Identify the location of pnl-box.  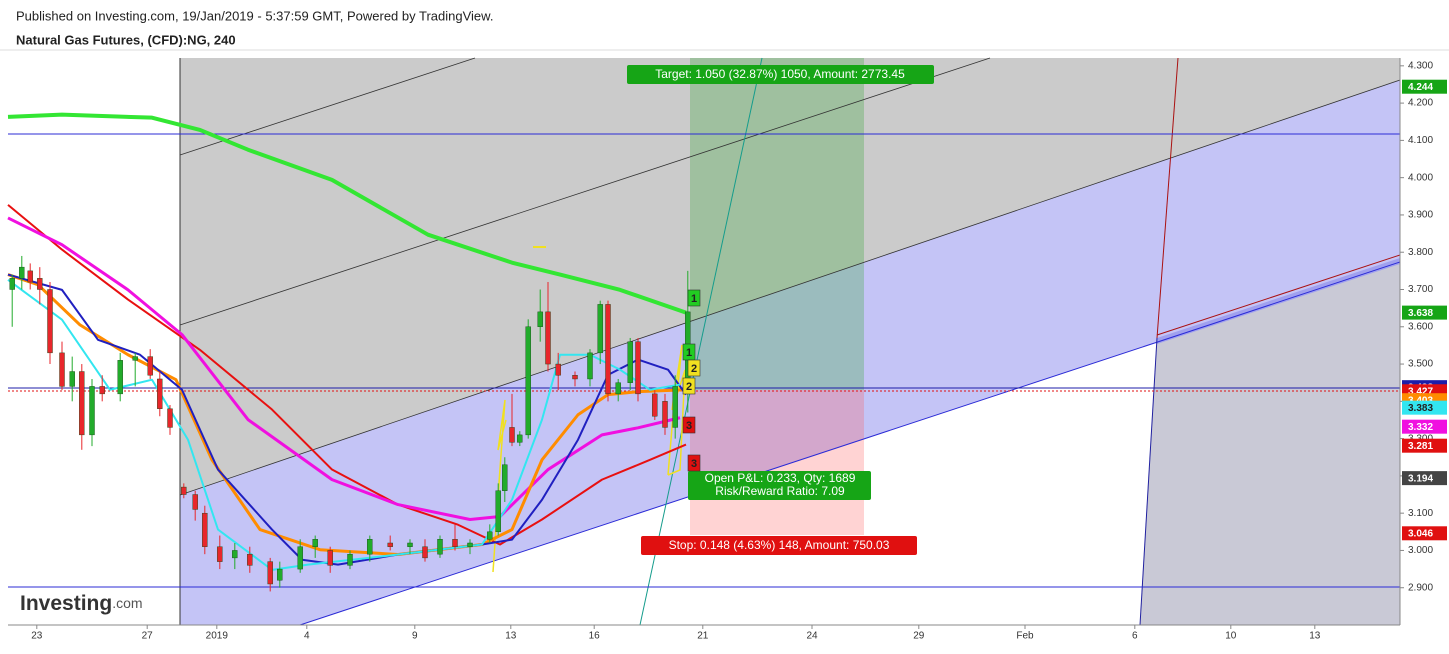
(779, 485).